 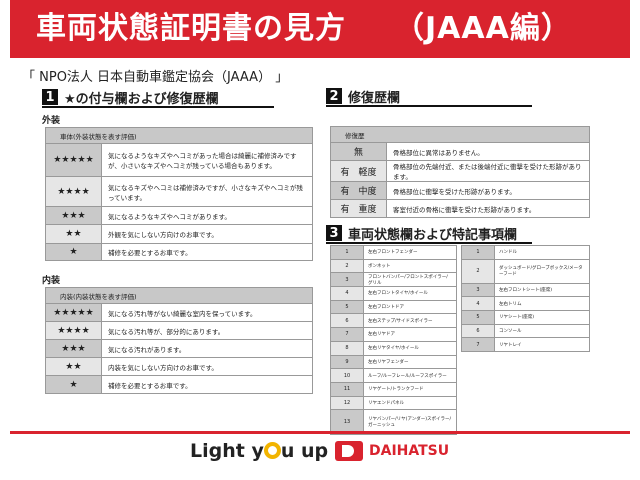 I want to click on row-description: コンソール, so click(x=542, y=331).